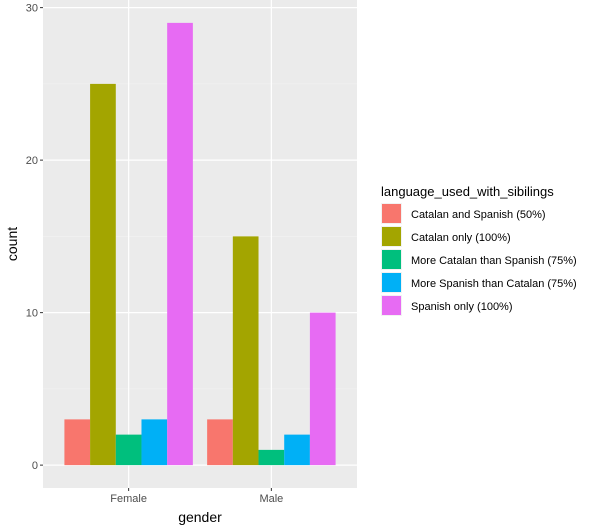 Image resolution: width=602 pixels, height=532 pixels. I want to click on y-tick-label: 0, so click(35, 466).